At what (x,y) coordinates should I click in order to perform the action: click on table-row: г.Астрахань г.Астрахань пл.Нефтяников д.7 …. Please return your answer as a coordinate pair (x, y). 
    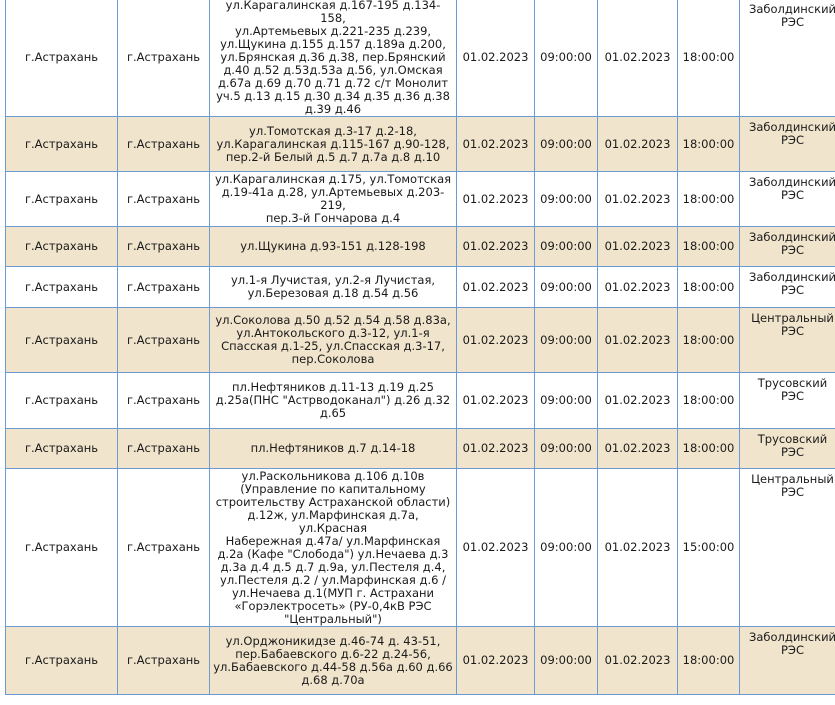
    Looking at the image, I should click on (420, 448).